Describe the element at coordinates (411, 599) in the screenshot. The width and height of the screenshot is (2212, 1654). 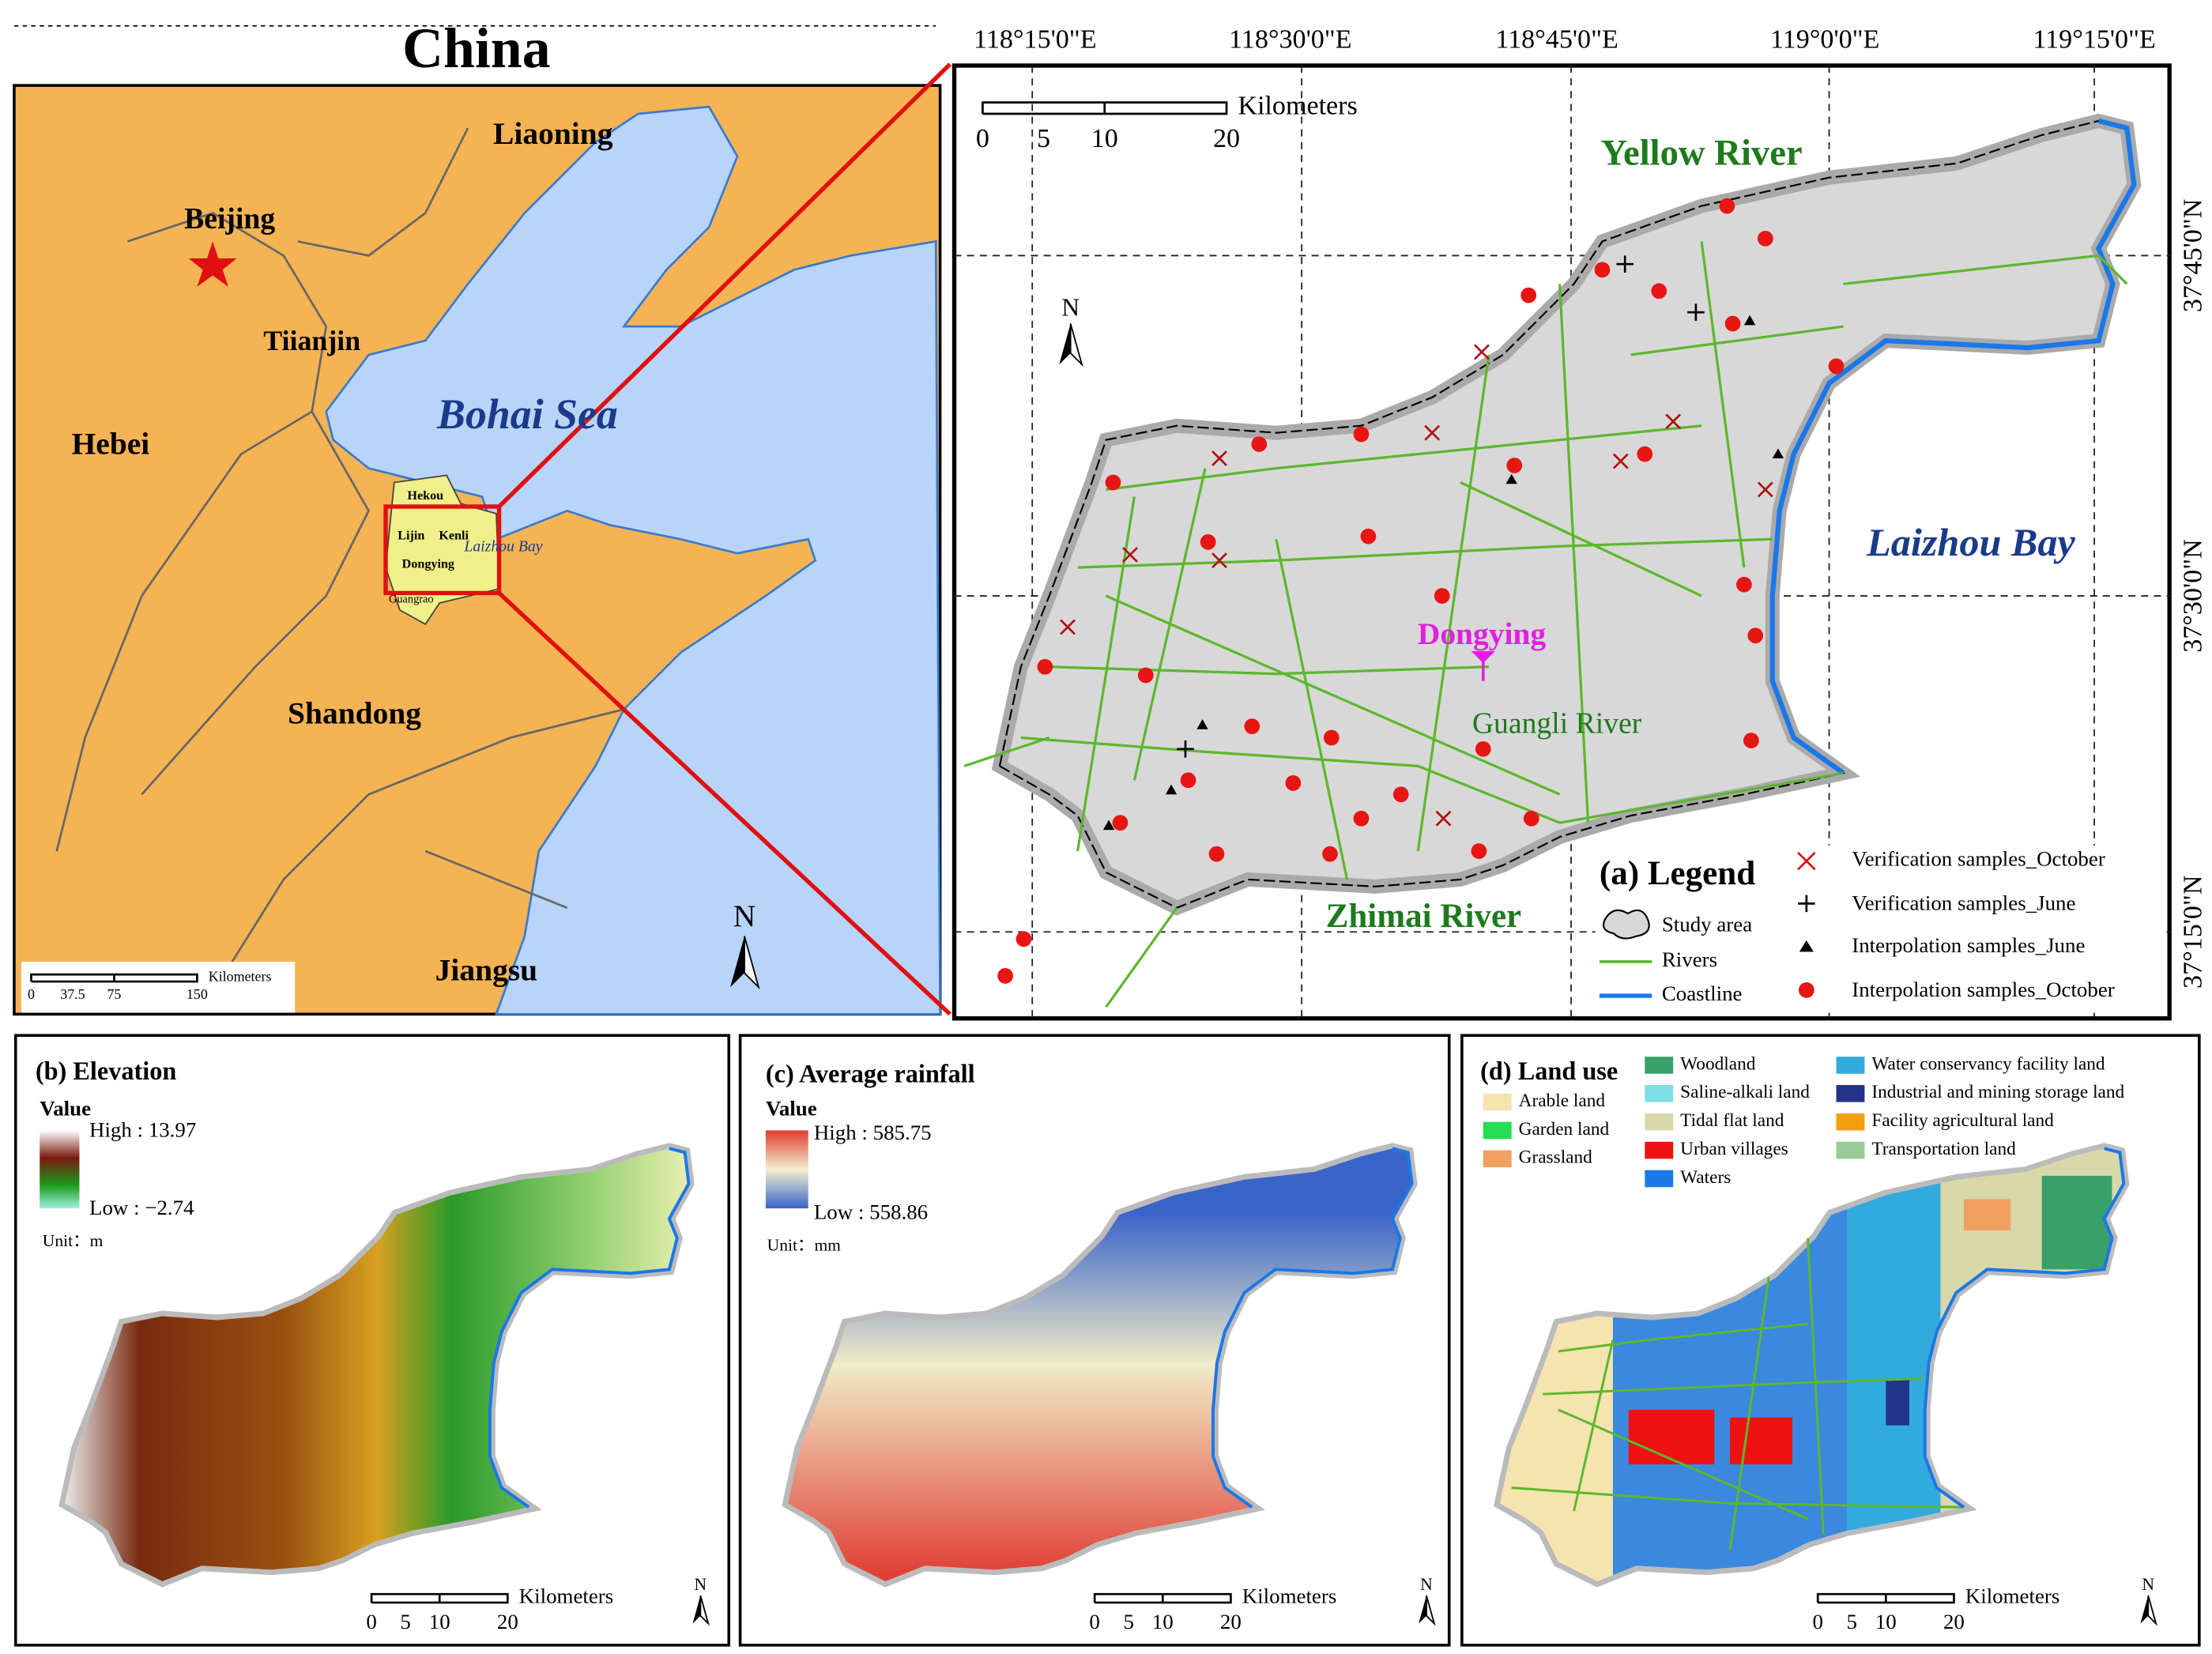
I see `inset-label: Guangrao` at that location.